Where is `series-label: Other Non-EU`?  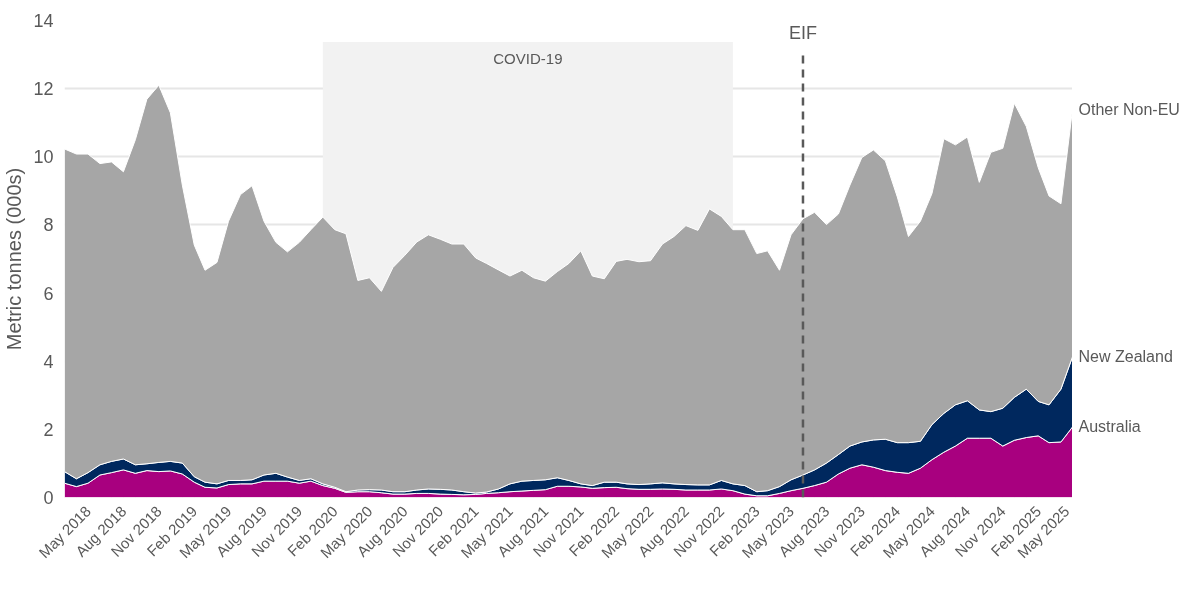 series-label: Other Non-EU is located at coordinates (1129, 109).